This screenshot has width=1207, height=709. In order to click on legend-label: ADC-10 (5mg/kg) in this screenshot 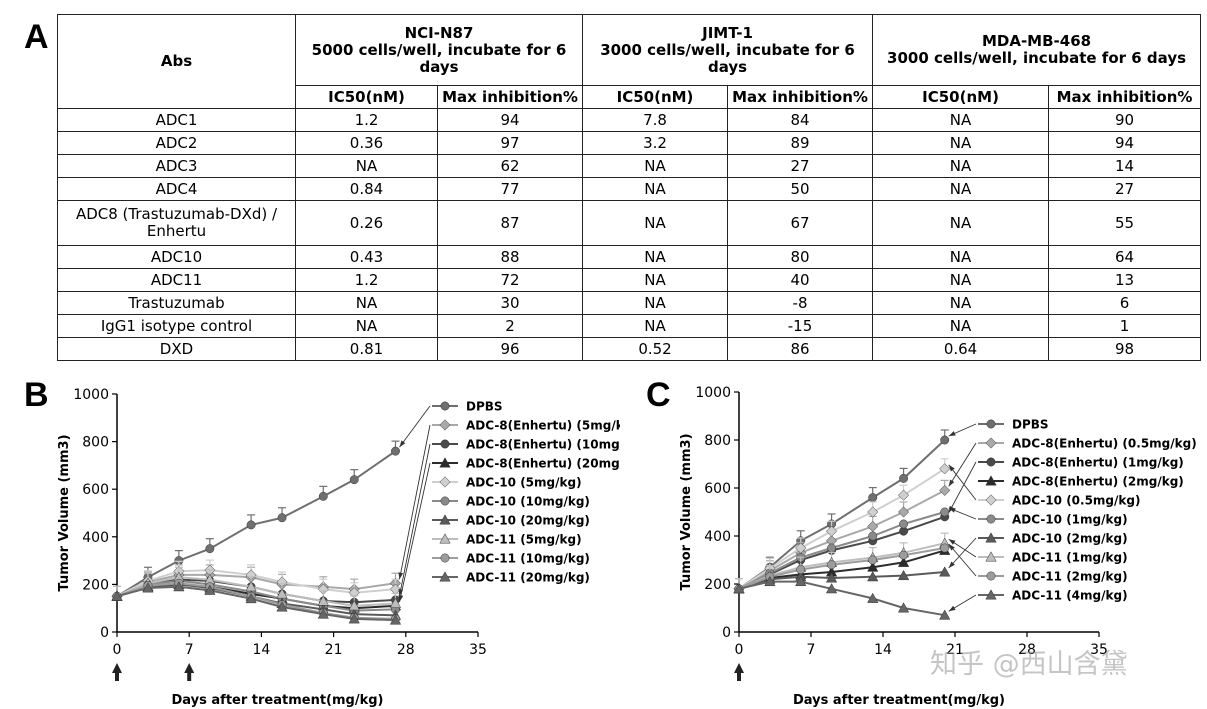, I will do `click(524, 483)`.